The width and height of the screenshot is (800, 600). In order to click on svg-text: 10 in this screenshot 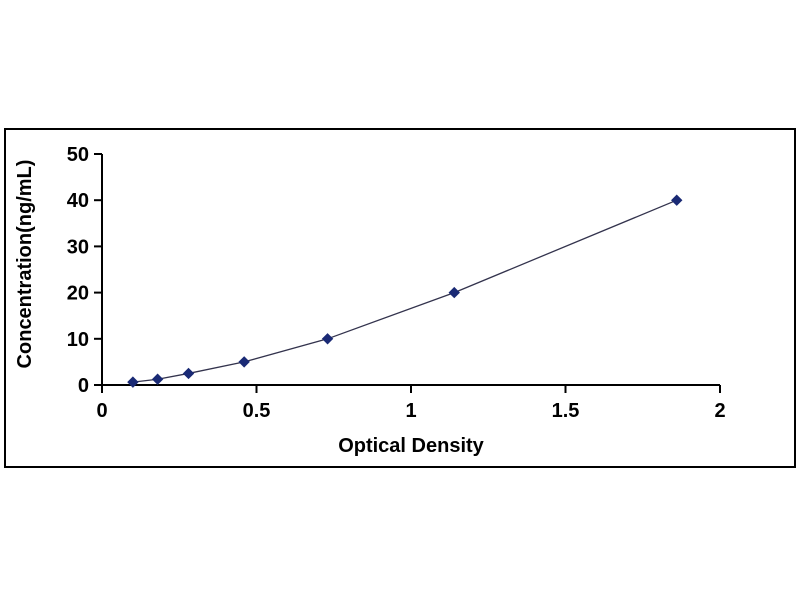, I will do `click(78, 340)`.